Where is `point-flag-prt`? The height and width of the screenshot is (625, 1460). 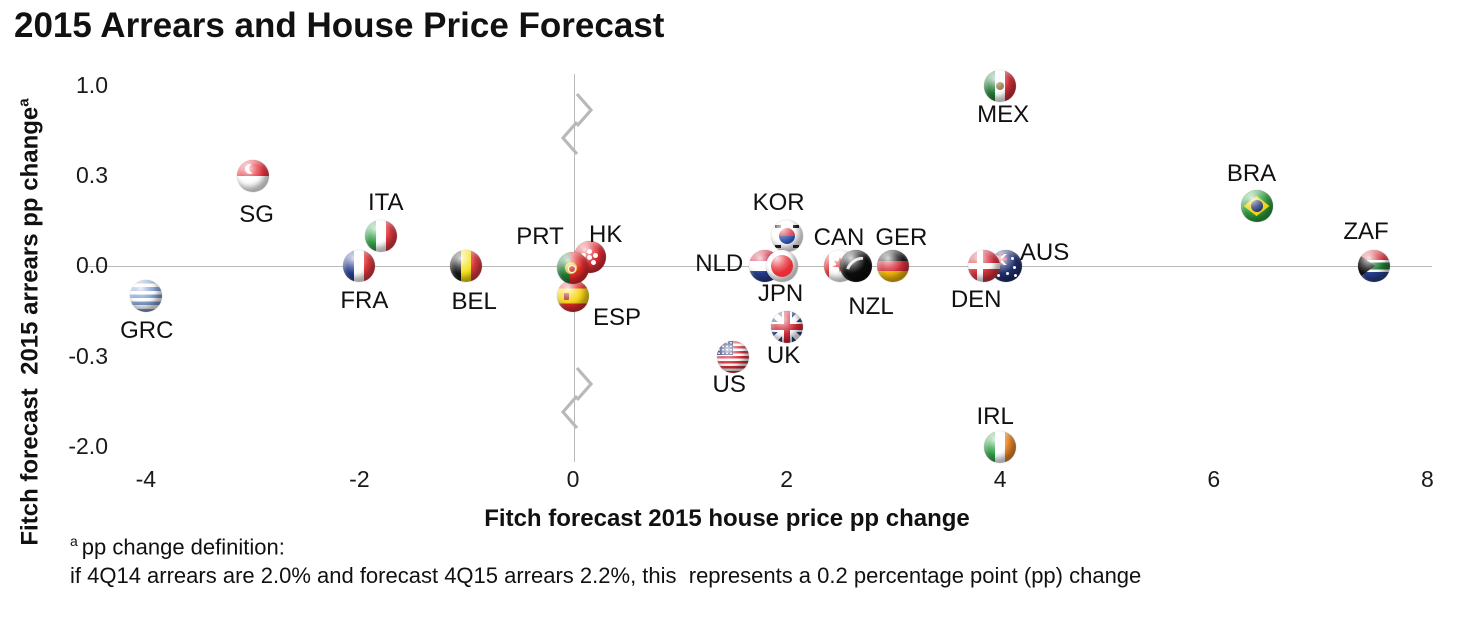
point-flag-prt is located at coordinates (573, 268).